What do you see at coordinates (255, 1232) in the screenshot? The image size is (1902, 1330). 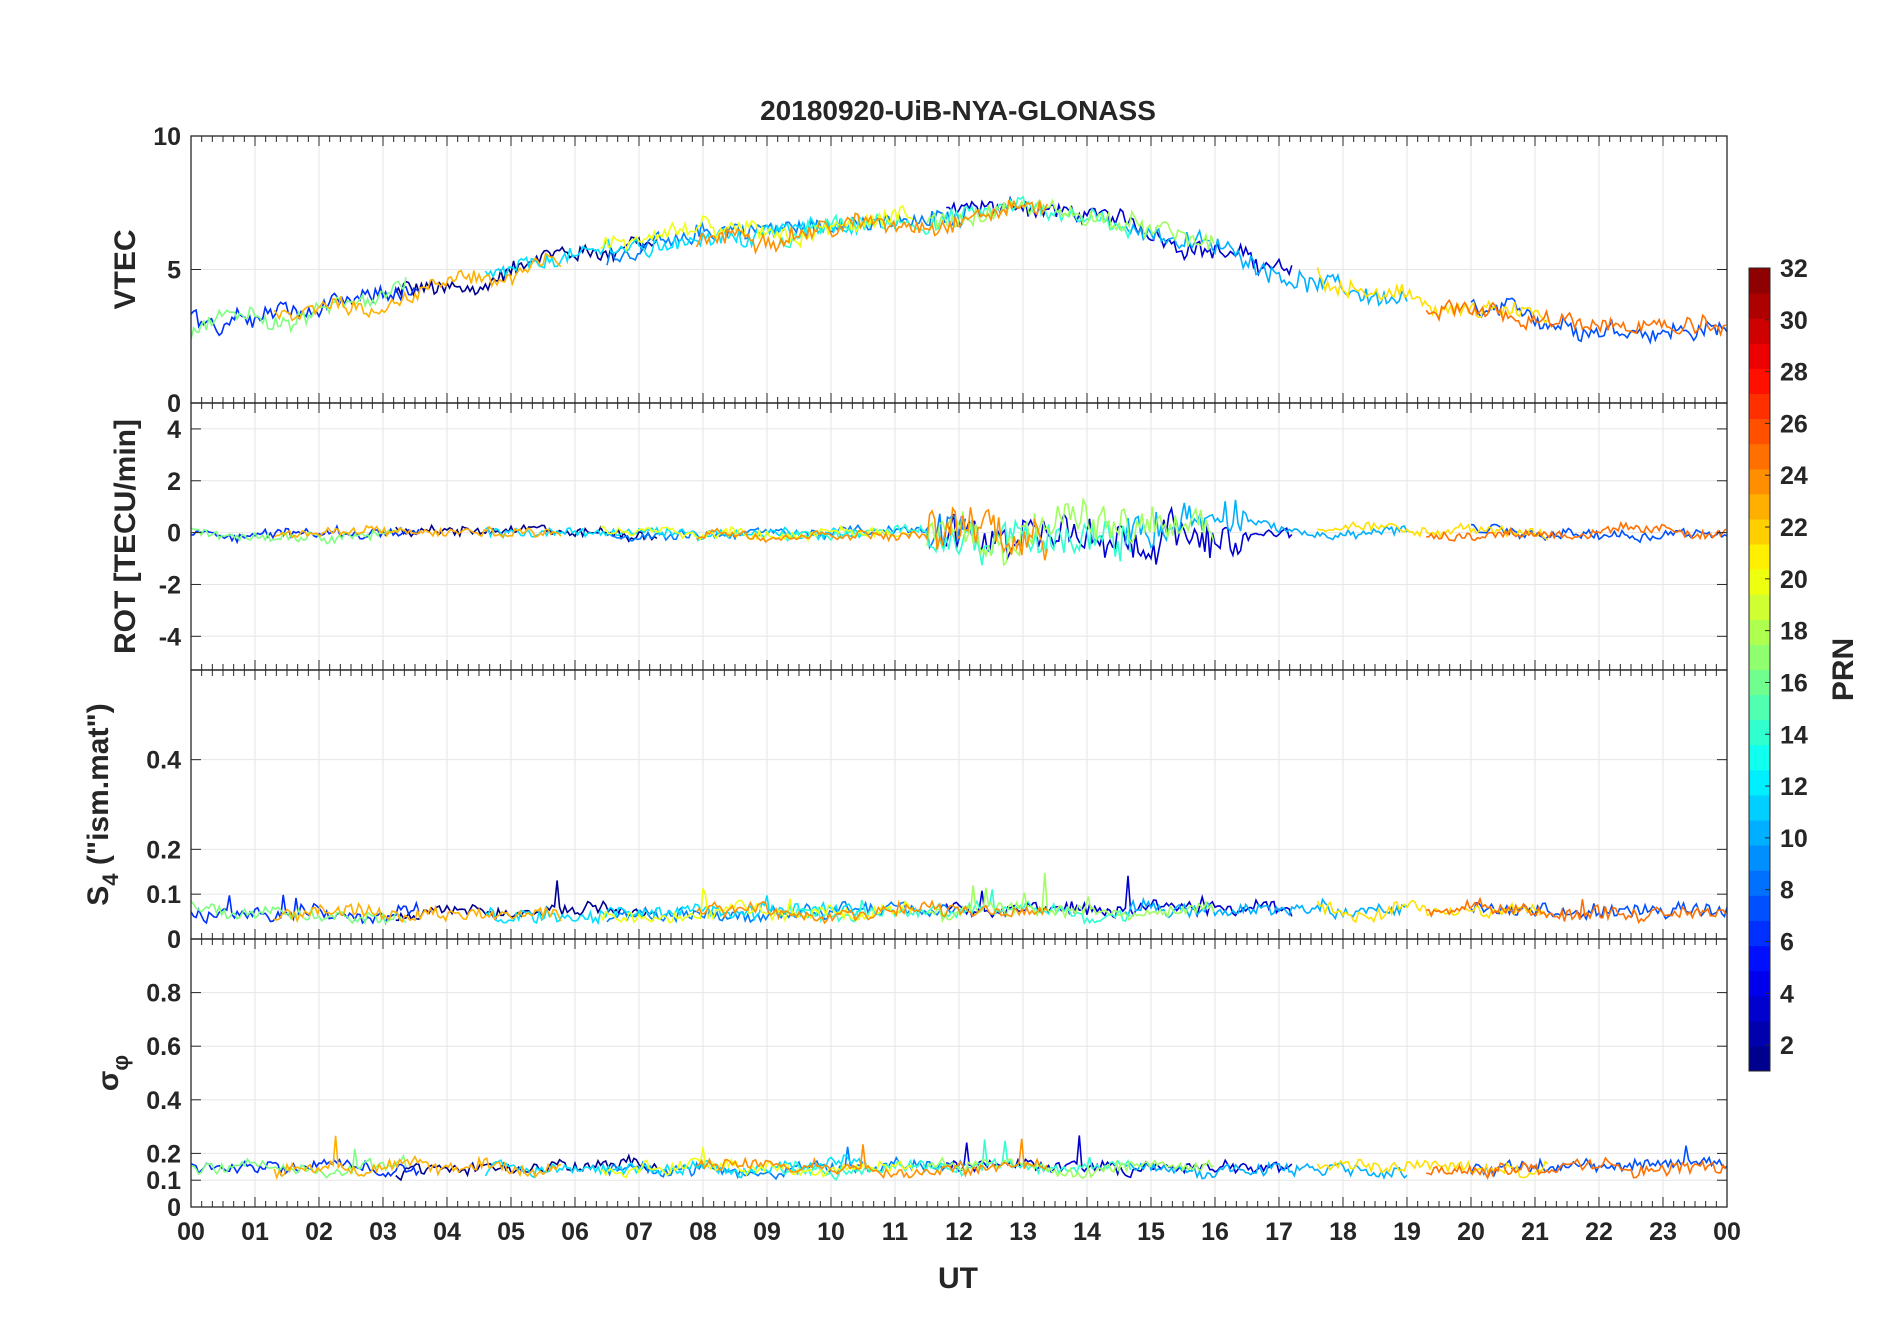 I see `x-tick-label: 01` at bounding box center [255, 1232].